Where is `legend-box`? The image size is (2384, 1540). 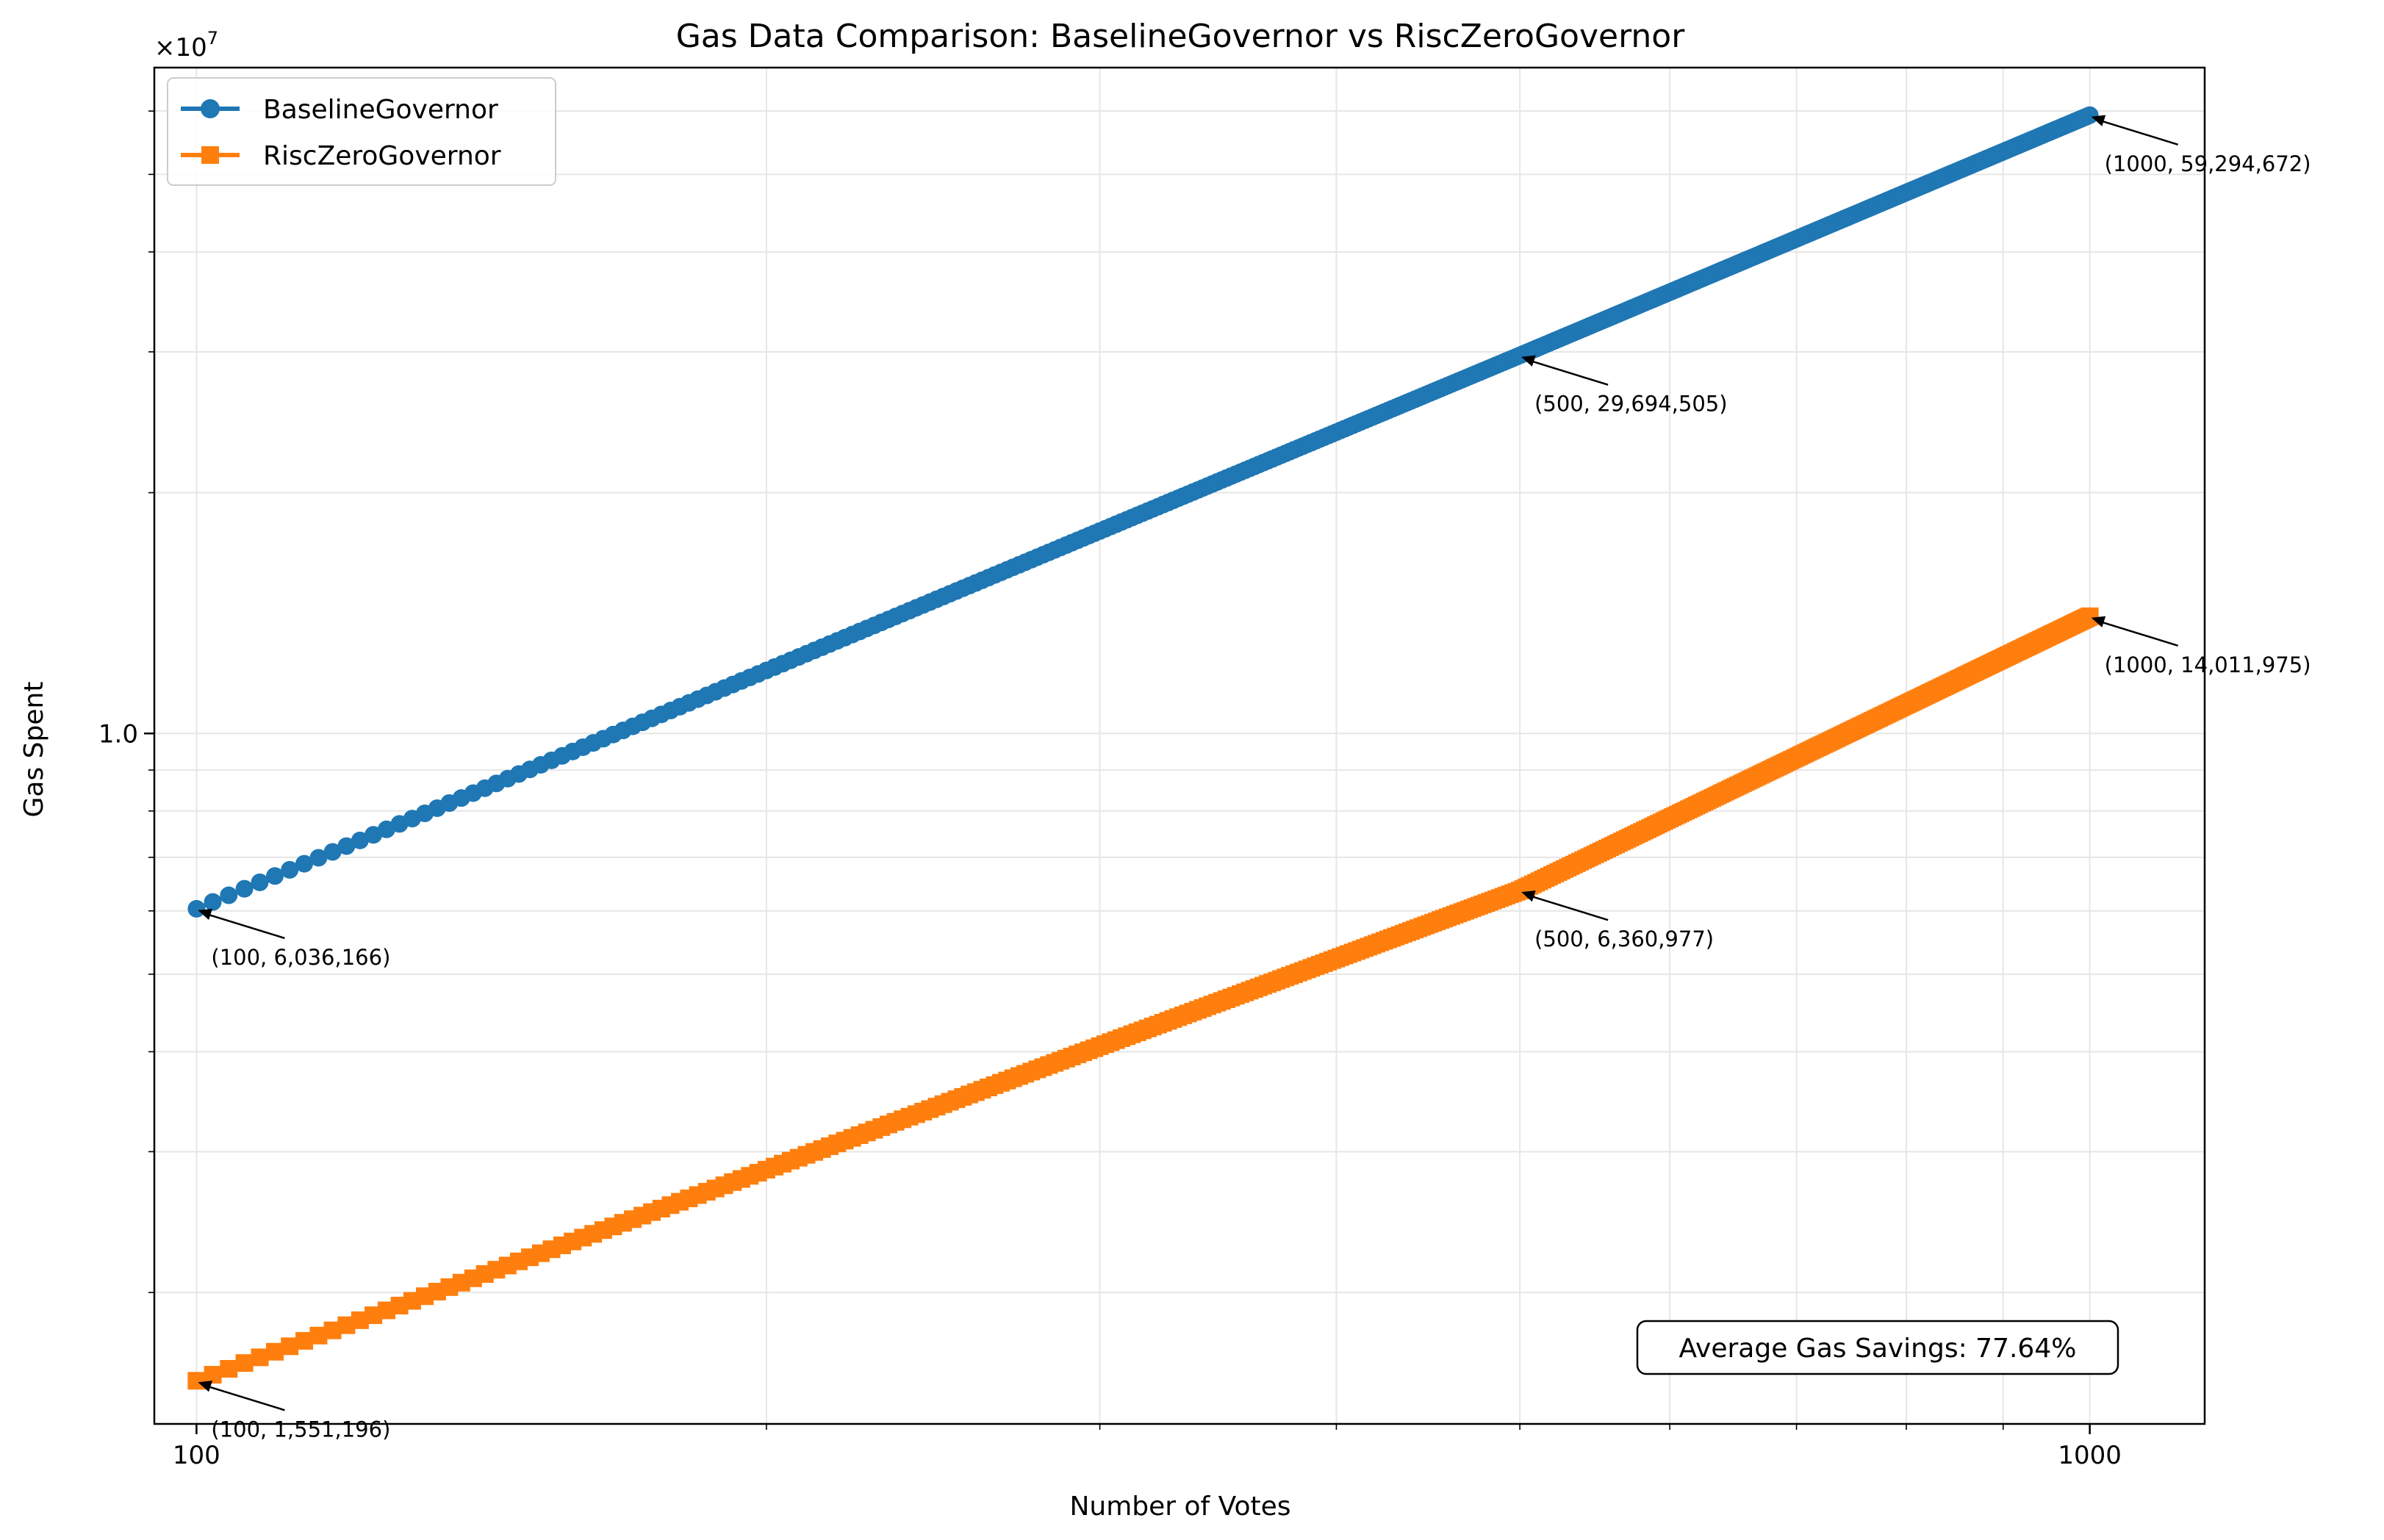 legend-box is located at coordinates (361, 131).